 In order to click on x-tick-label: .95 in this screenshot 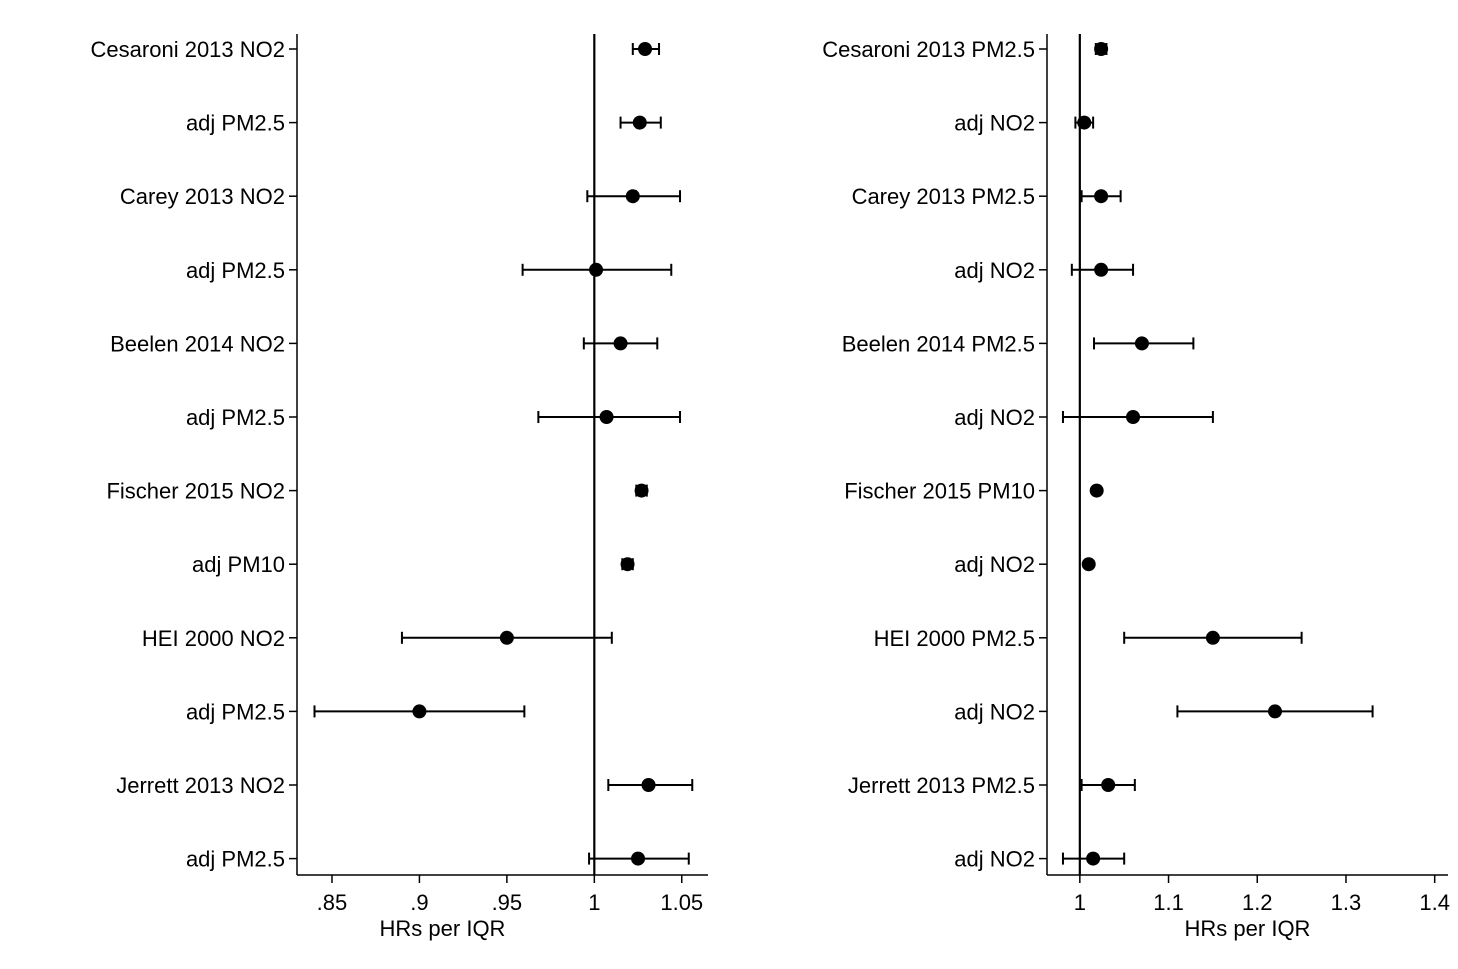, I will do `click(507, 902)`.